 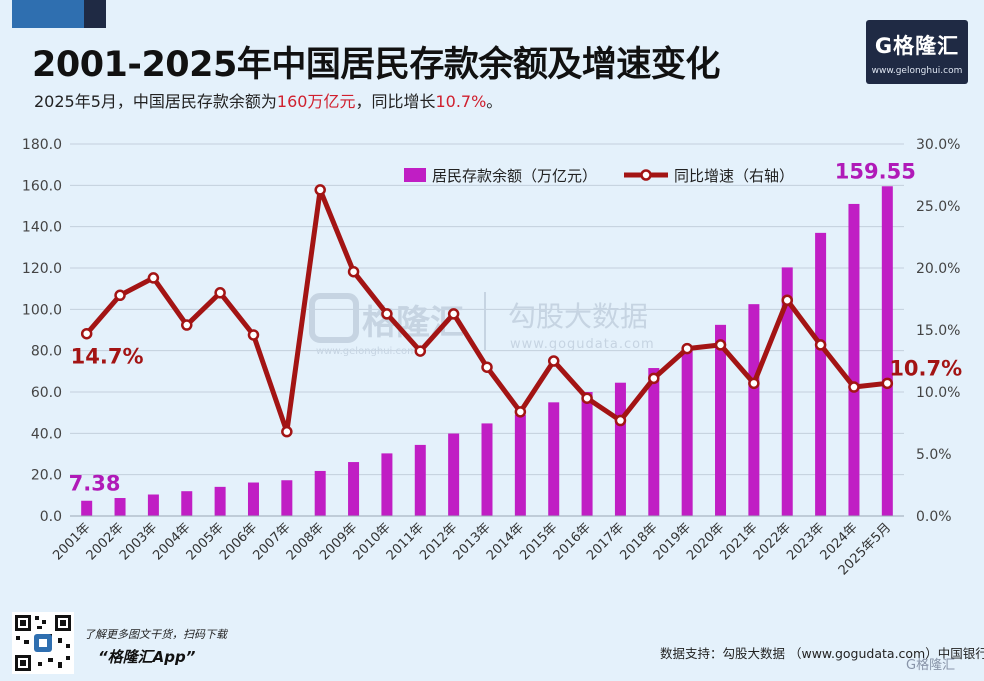 I want to click on right-axis-tick-label: 30.0%, so click(x=938, y=145).